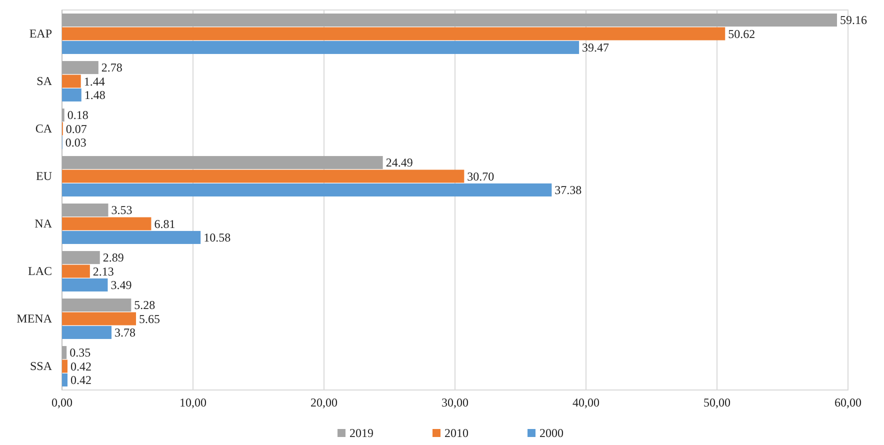 The image size is (884, 445). I want to click on data-label: 5.28, so click(145, 305).